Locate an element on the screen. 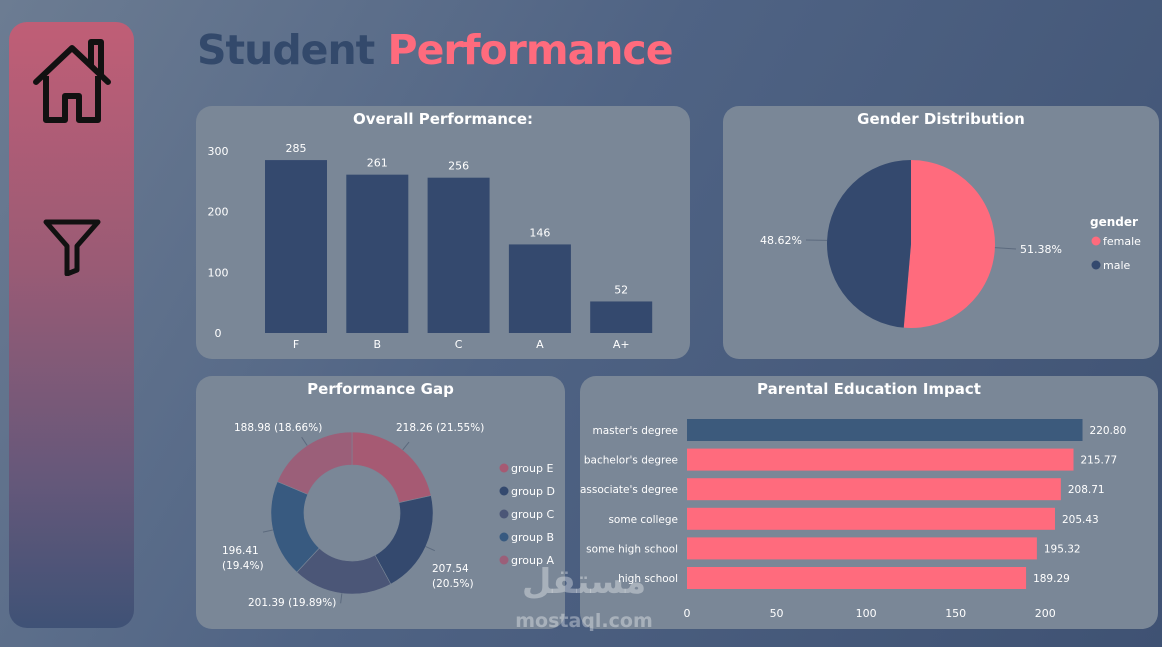 Image resolution: width=1162 pixels, height=647 pixels. data-label: 285 is located at coordinates (296, 148).